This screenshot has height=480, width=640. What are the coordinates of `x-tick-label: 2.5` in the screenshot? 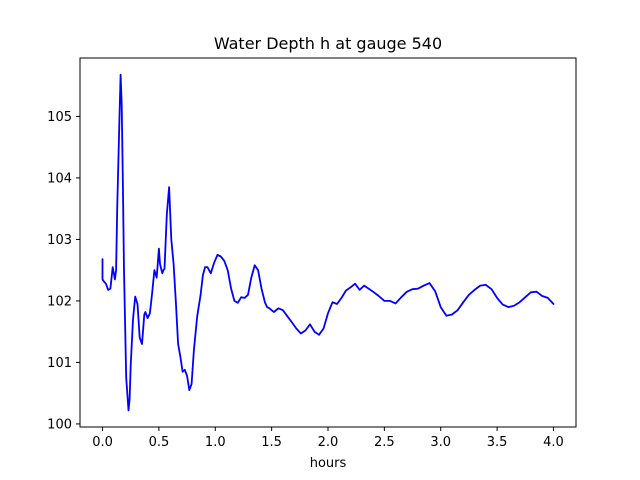 It's located at (384, 442).